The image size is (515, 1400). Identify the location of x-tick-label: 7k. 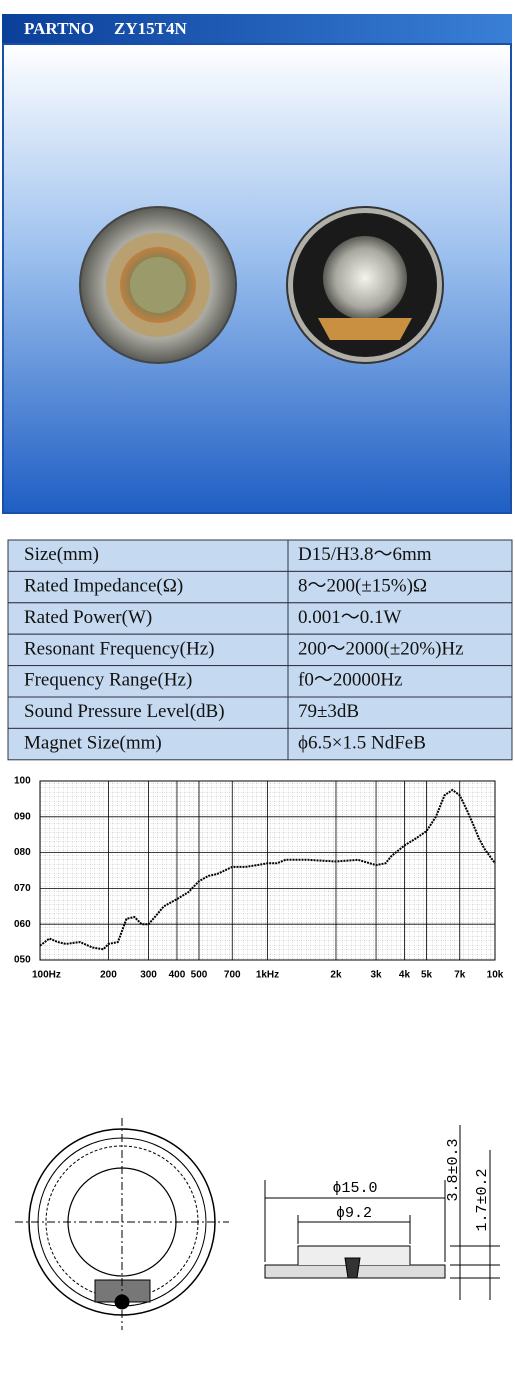
(460, 975).